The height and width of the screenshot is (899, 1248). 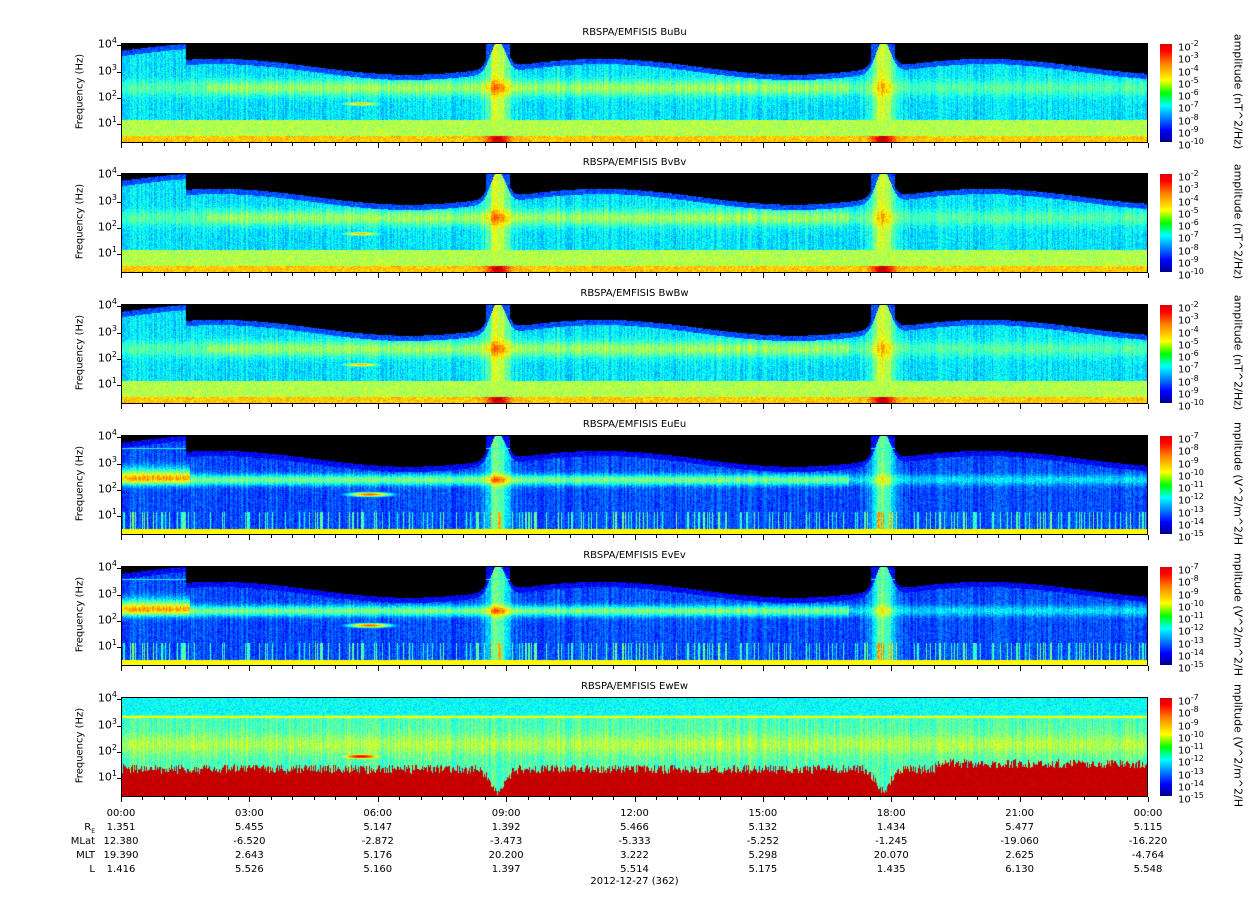 What do you see at coordinates (1188, 83) in the screenshot?
I see `colorbar-tick-label: 10⁻⁵` at bounding box center [1188, 83].